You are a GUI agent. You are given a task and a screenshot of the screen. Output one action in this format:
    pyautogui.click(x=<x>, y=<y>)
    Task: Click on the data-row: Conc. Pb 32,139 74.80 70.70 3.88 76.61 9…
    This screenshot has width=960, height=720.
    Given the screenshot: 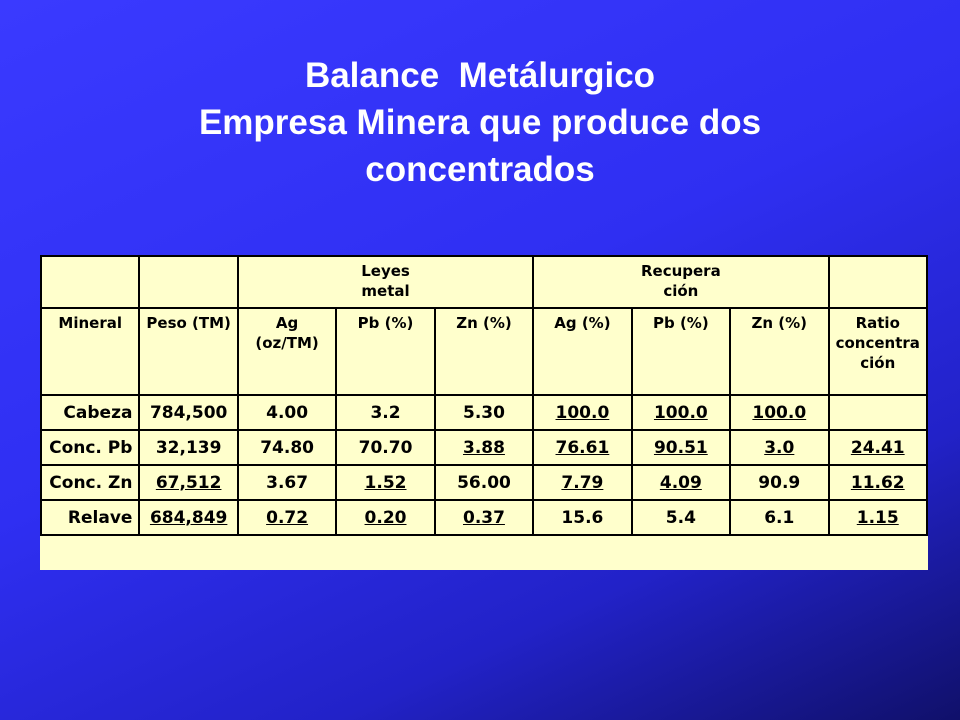 What is the action you would take?
    pyautogui.click(x=483, y=447)
    